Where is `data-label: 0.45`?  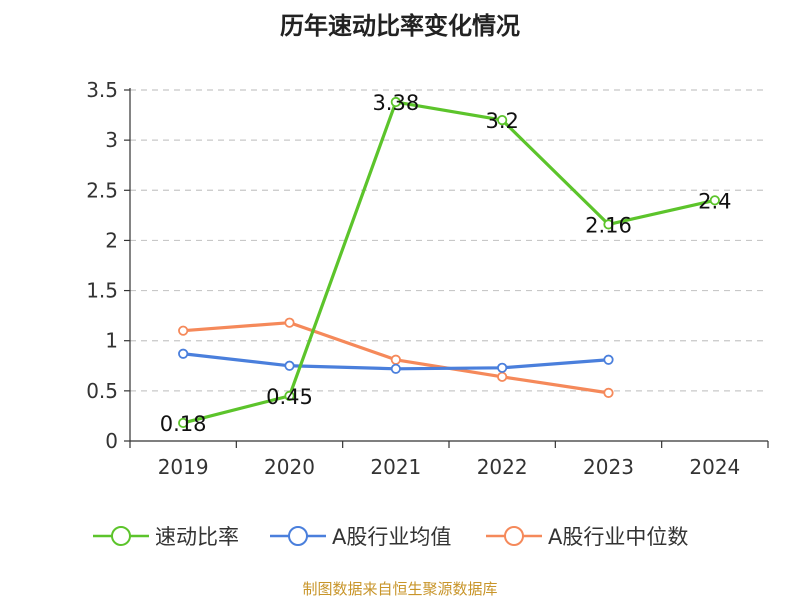
data-label: 0.45 is located at coordinates (289, 397).